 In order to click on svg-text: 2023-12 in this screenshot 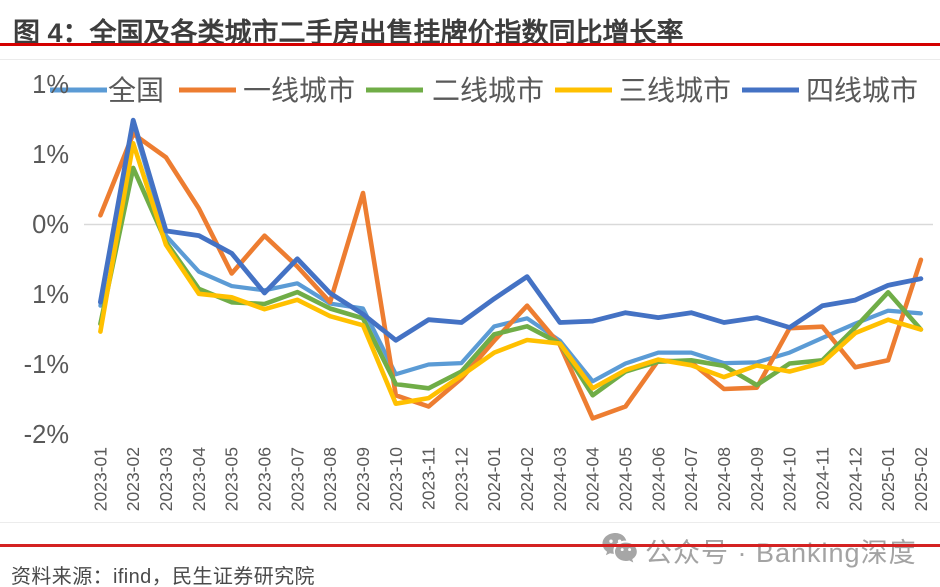, I will do `click(461, 479)`.